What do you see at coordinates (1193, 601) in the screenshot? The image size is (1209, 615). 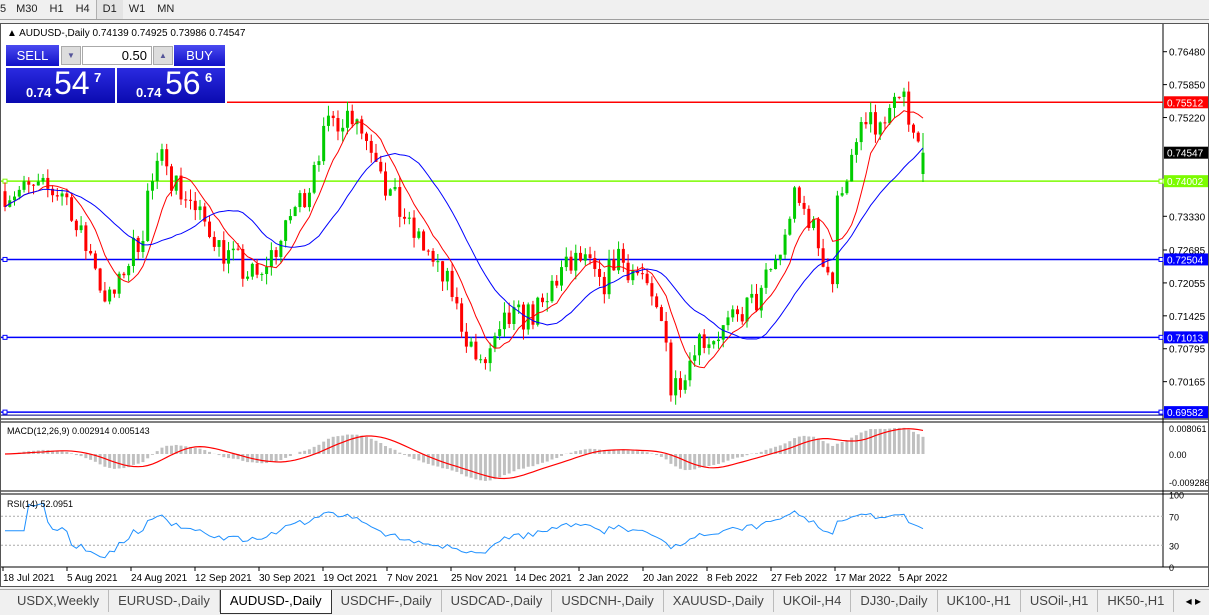 I see `tab-scroll-arrows: ◂ ▸` at bounding box center [1193, 601].